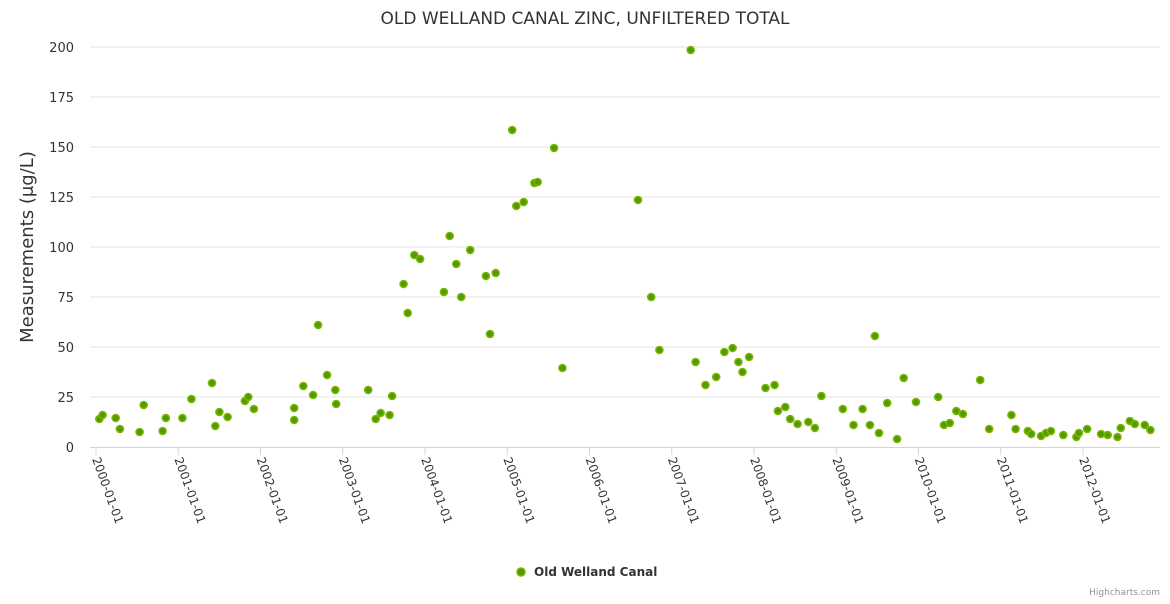  What do you see at coordinates (595, 572) in the screenshot?
I see `legend-item-old-welland-canal: Old Welland Canal` at bounding box center [595, 572].